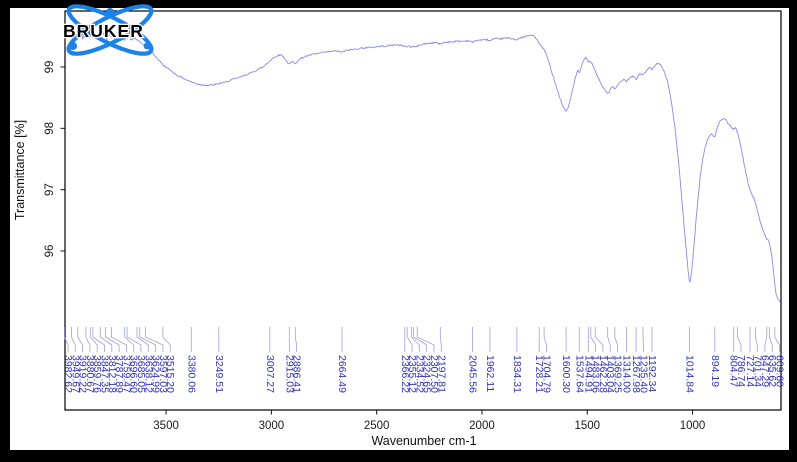  What do you see at coordinates (772, 371) in the screenshot?
I see `peak-label: 635.62` at bounding box center [772, 371].